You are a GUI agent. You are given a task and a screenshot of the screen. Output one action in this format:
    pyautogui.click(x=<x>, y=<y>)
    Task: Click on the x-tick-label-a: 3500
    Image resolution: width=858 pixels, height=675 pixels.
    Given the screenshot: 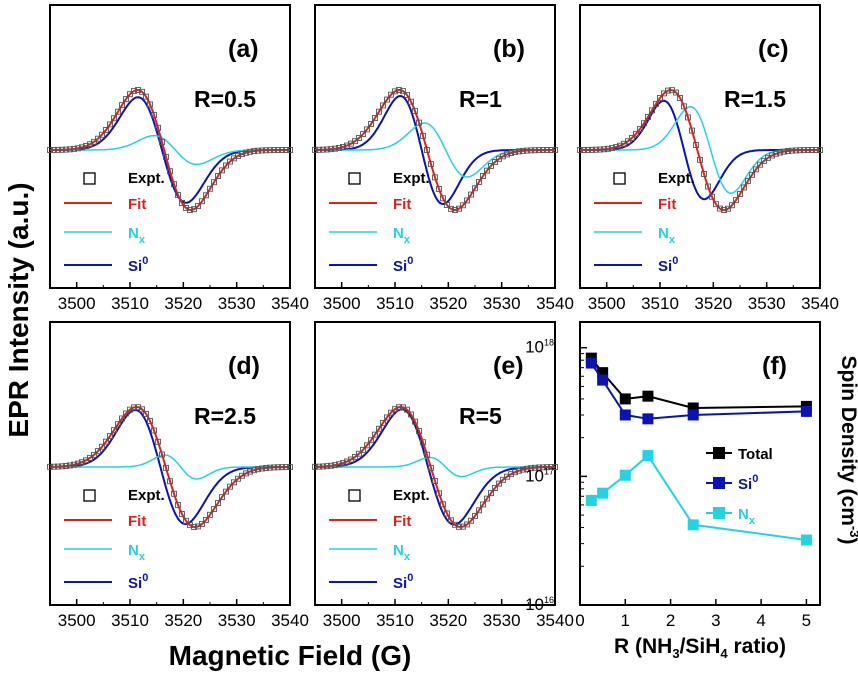 What is the action you would take?
    pyautogui.click(x=77, y=303)
    